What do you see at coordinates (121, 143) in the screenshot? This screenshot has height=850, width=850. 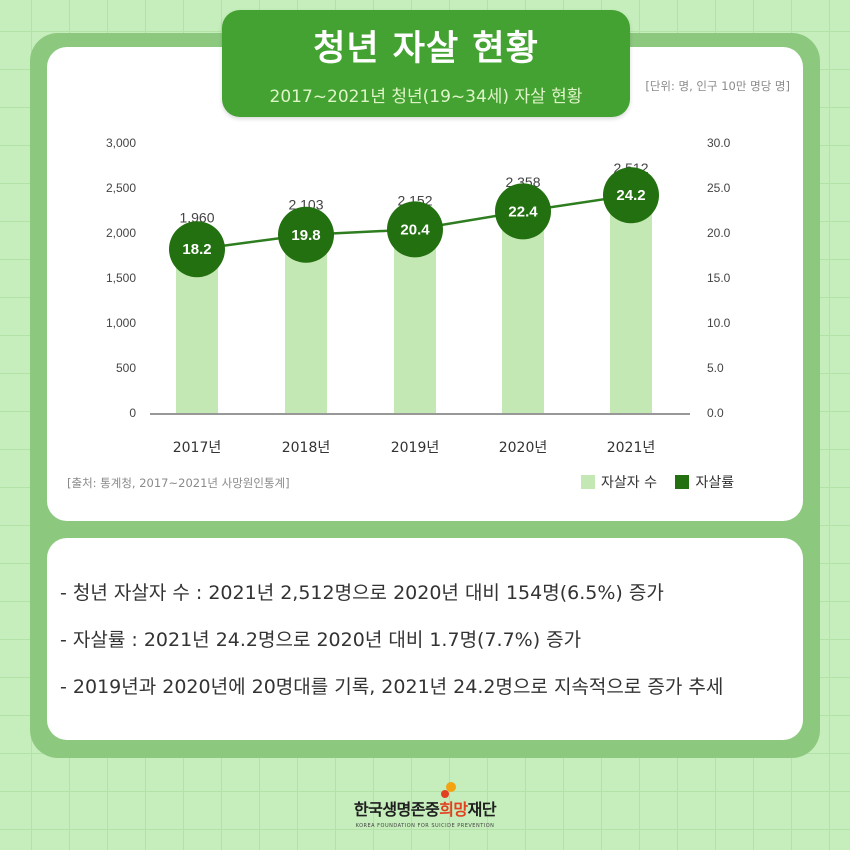 I see `y-left-tick-label: 3,000` at bounding box center [121, 143].